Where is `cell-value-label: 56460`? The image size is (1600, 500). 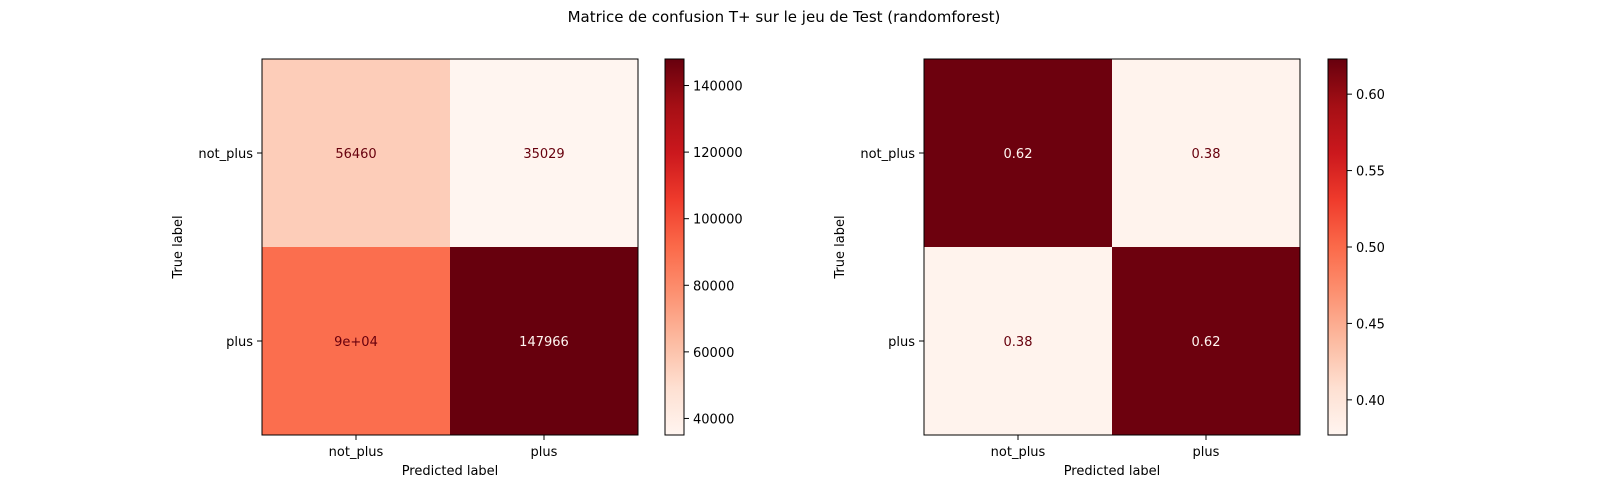
cell-value-label: 56460 is located at coordinates (355, 154).